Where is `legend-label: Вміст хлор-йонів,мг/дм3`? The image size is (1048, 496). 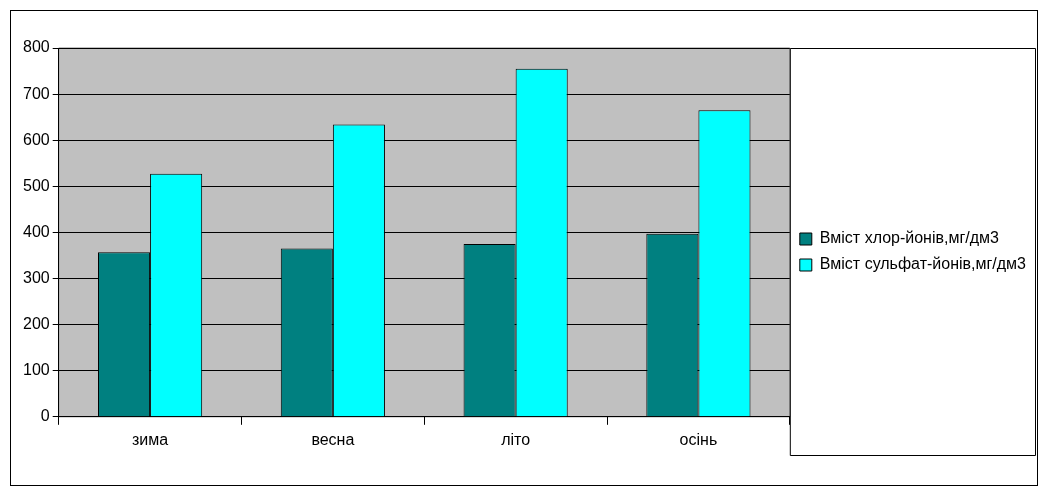 legend-label: Вміст хлор-йонів,мг/дм3 is located at coordinates (909, 238).